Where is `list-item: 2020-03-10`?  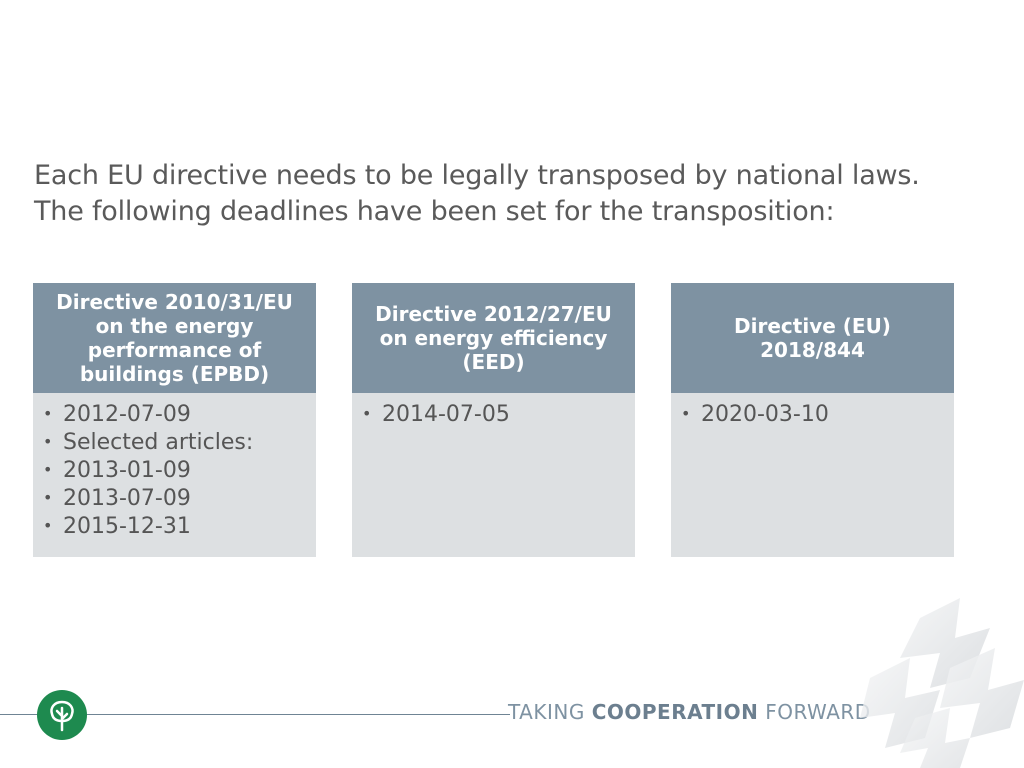 list-item: 2020-03-10 is located at coordinates (812, 414).